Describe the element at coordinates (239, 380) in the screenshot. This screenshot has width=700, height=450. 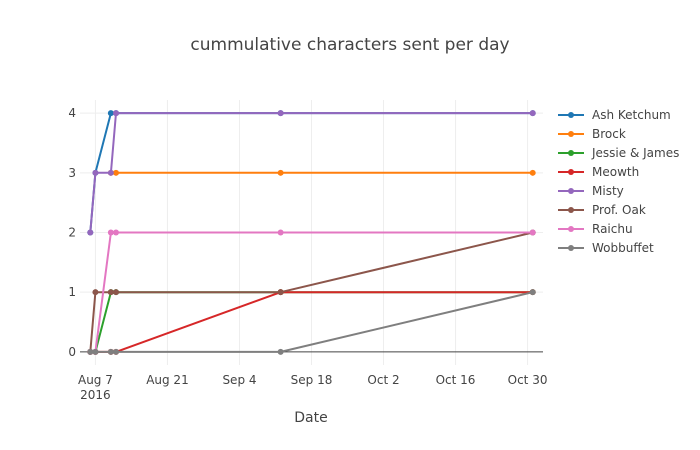
I see `x-tick-label: Sep 4` at that location.